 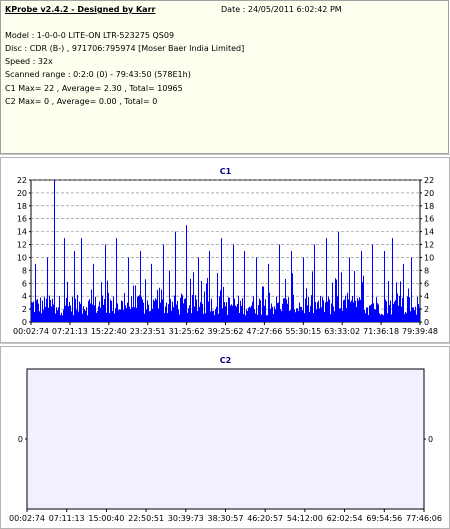 What do you see at coordinates (429, 206) in the screenshot?
I see `y-tick-label-right: 18` at bounding box center [429, 206].